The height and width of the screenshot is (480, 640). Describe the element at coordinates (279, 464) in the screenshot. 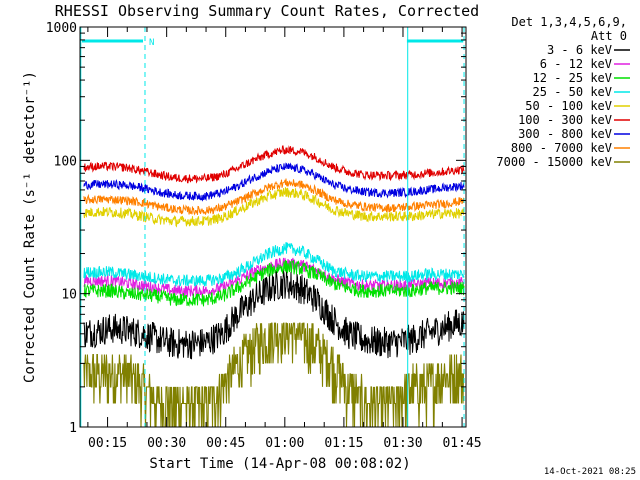

I see `x-axis-label: Start Time (14-Apr-08 00:08:02)` at that location.